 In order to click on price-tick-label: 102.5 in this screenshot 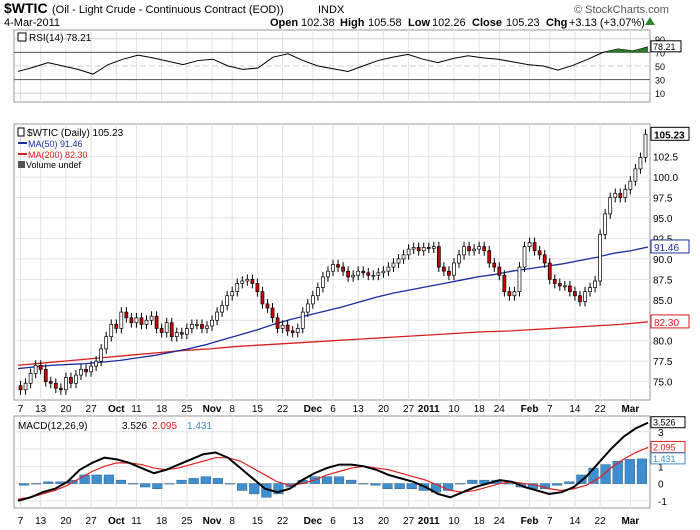, I will do `click(665, 158)`.